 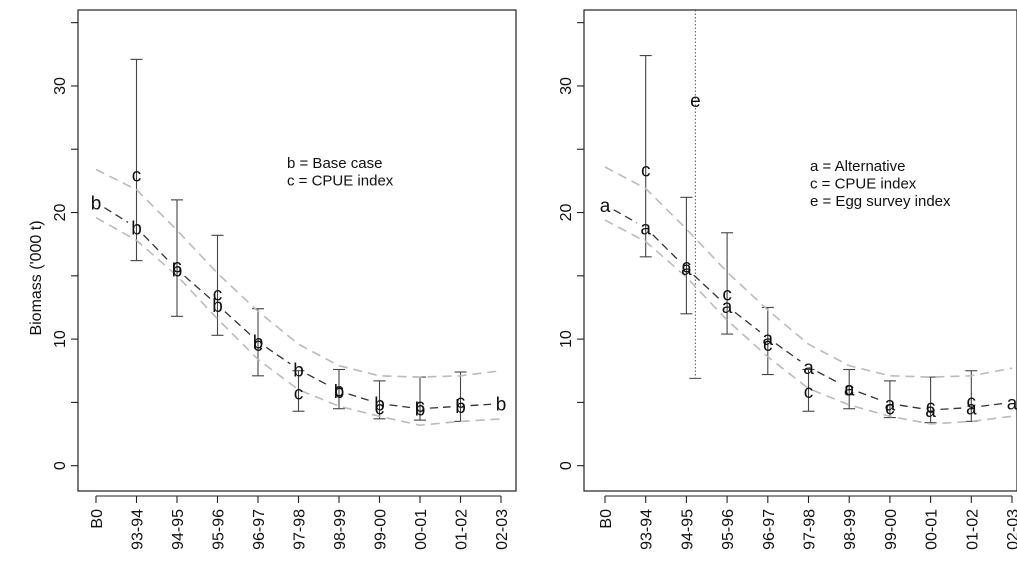 What do you see at coordinates (647, 529) in the screenshot?
I see `x-tick-label: 93-94` at bounding box center [647, 529].